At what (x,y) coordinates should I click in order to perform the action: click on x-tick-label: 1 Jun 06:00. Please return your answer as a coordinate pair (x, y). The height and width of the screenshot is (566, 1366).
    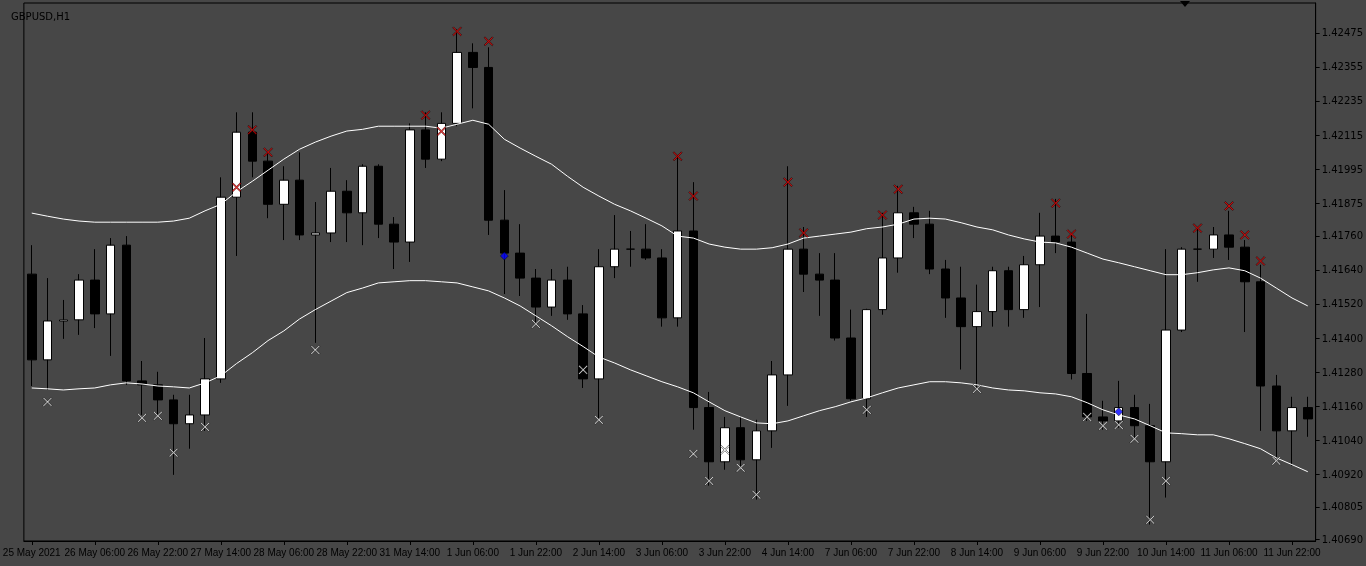
    Looking at the image, I should click on (473, 552).